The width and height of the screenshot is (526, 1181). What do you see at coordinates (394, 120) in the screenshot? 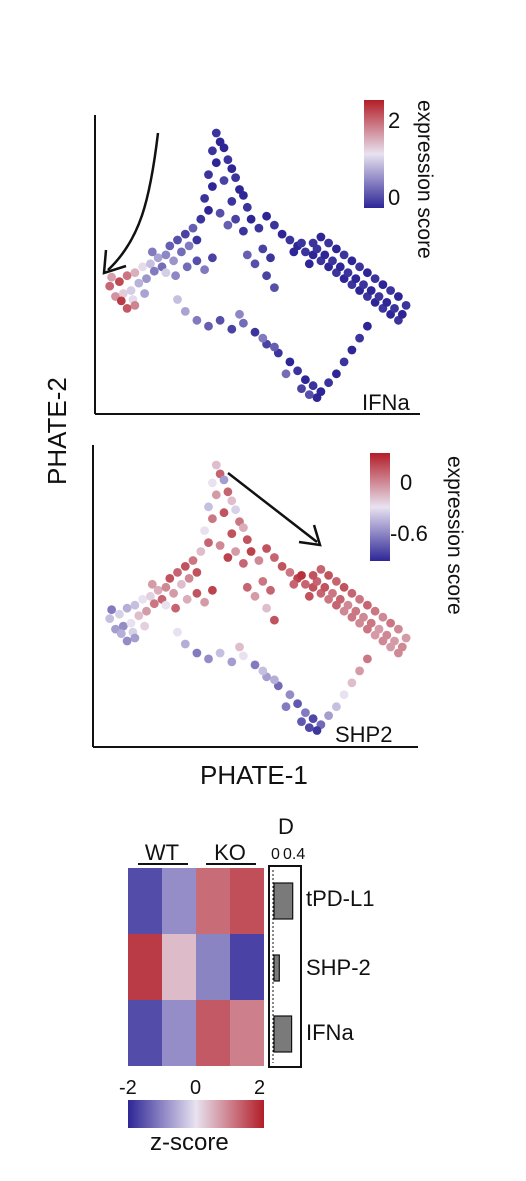
I see `colorbar-tick-high: 2` at bounding box center [394, 120].